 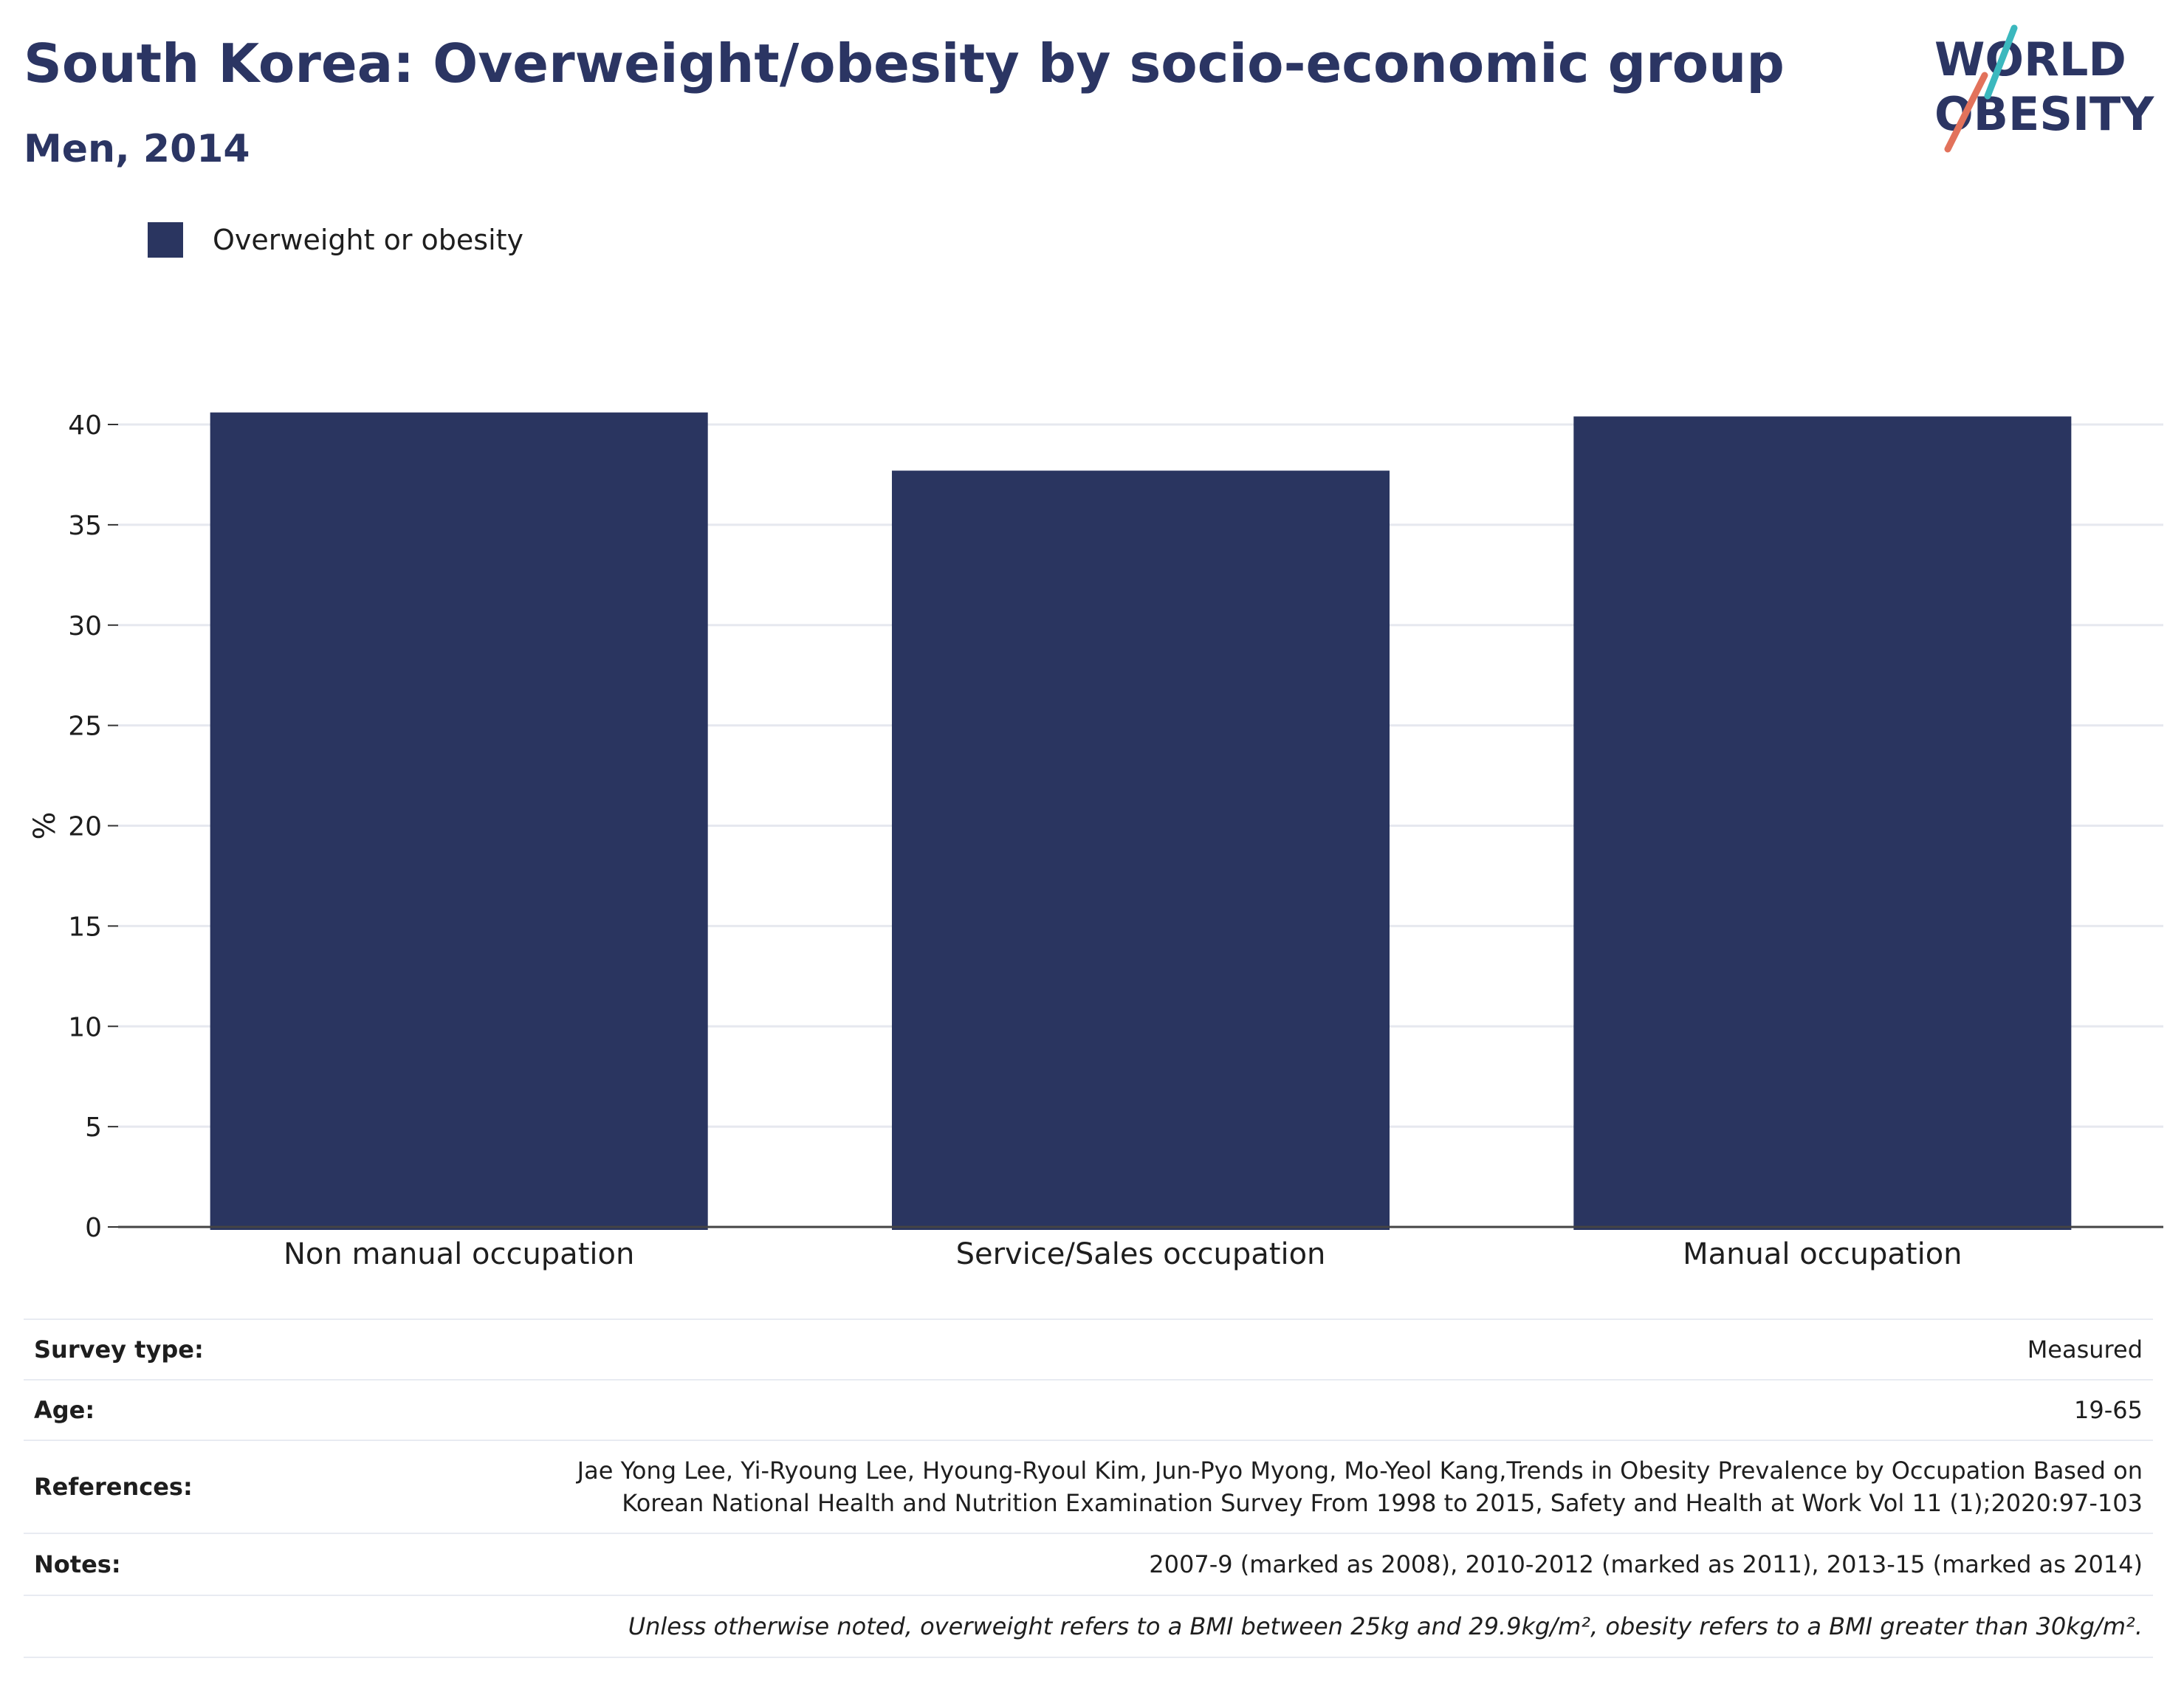 What do you see at coordinates (85, 626) in the screenshot?
I see `y-tick-label: 30` at bounding box center [85, 626].